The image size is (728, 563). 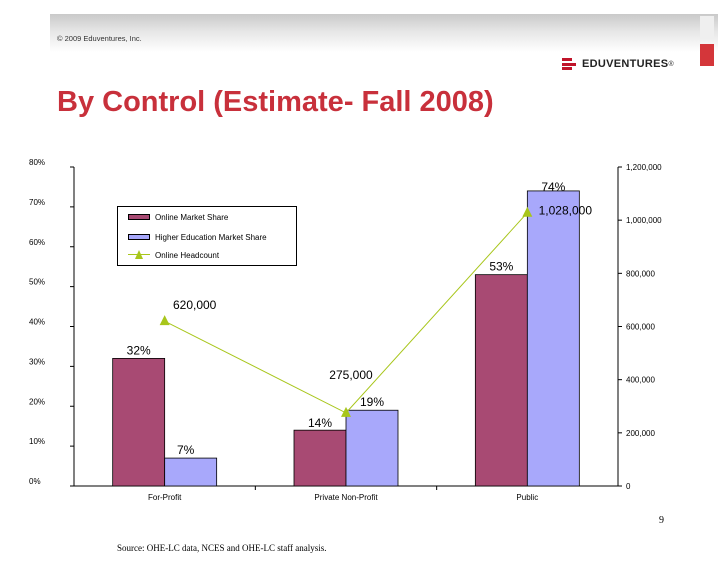 What do you see at coordinates (275, 102) in the screenshot?
I see `page-title: By Control (Estimate- Fall 2008)` at bounding box center [275, 102].